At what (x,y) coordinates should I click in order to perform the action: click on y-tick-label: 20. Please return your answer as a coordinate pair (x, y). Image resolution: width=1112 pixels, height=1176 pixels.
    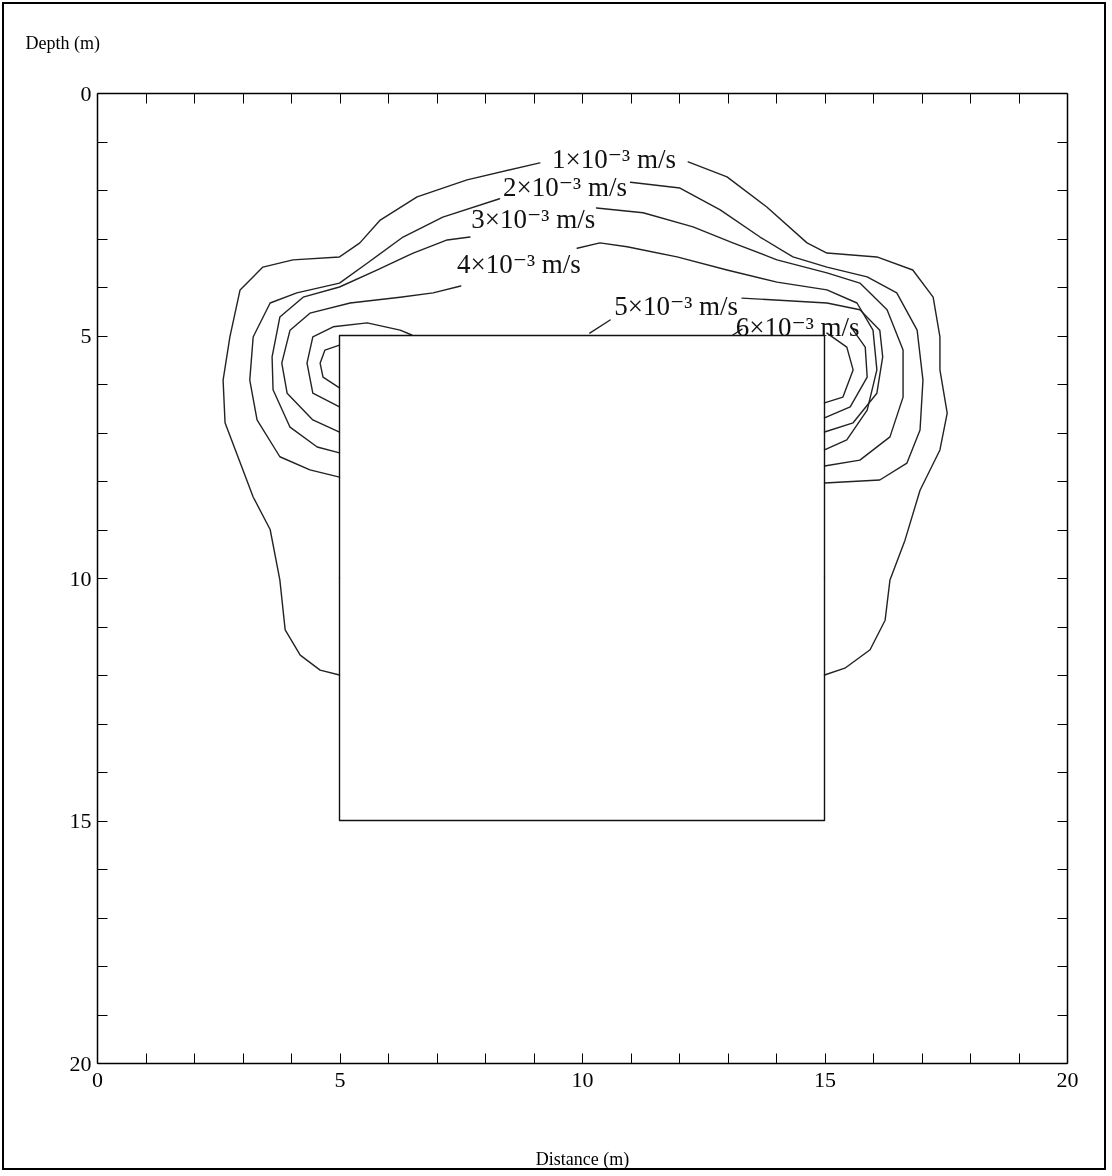
    Looking at the image, I should click on (80, 1063).